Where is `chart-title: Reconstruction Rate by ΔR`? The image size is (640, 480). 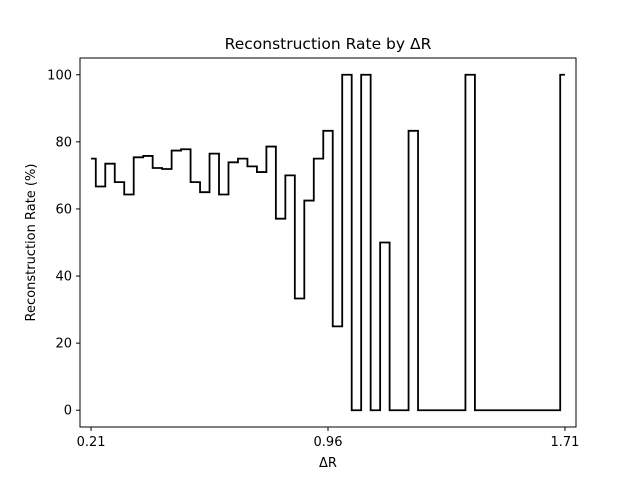
chart-title: Reconstruction Rate by ΔR is located at coordinates (328, 44).